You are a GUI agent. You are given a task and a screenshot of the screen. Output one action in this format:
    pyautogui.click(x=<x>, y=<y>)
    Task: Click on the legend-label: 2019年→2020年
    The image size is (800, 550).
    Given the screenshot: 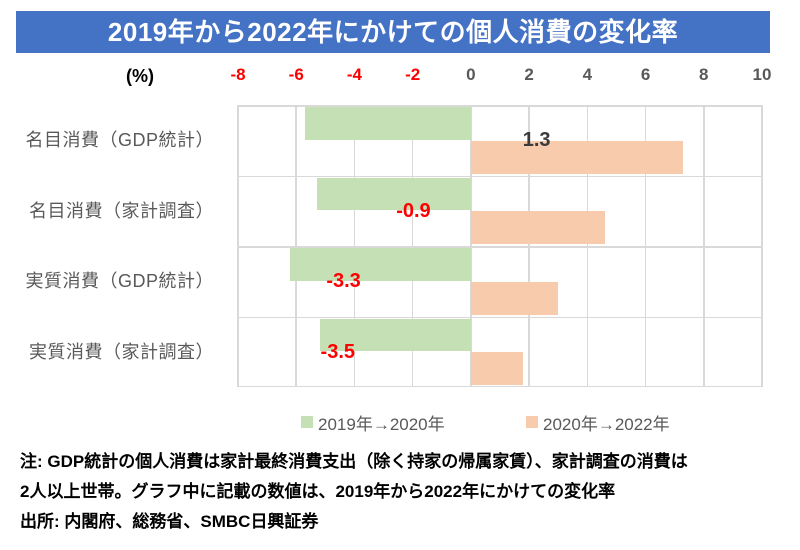 What is the action you would take?
    pyautogui.click(x=381, y=424)
    